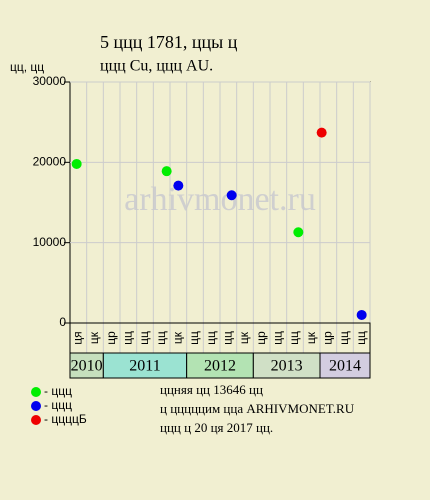 The height and width of the screenshot is (500, 430). I want to click on year-label: 2011, so click(144, 366).